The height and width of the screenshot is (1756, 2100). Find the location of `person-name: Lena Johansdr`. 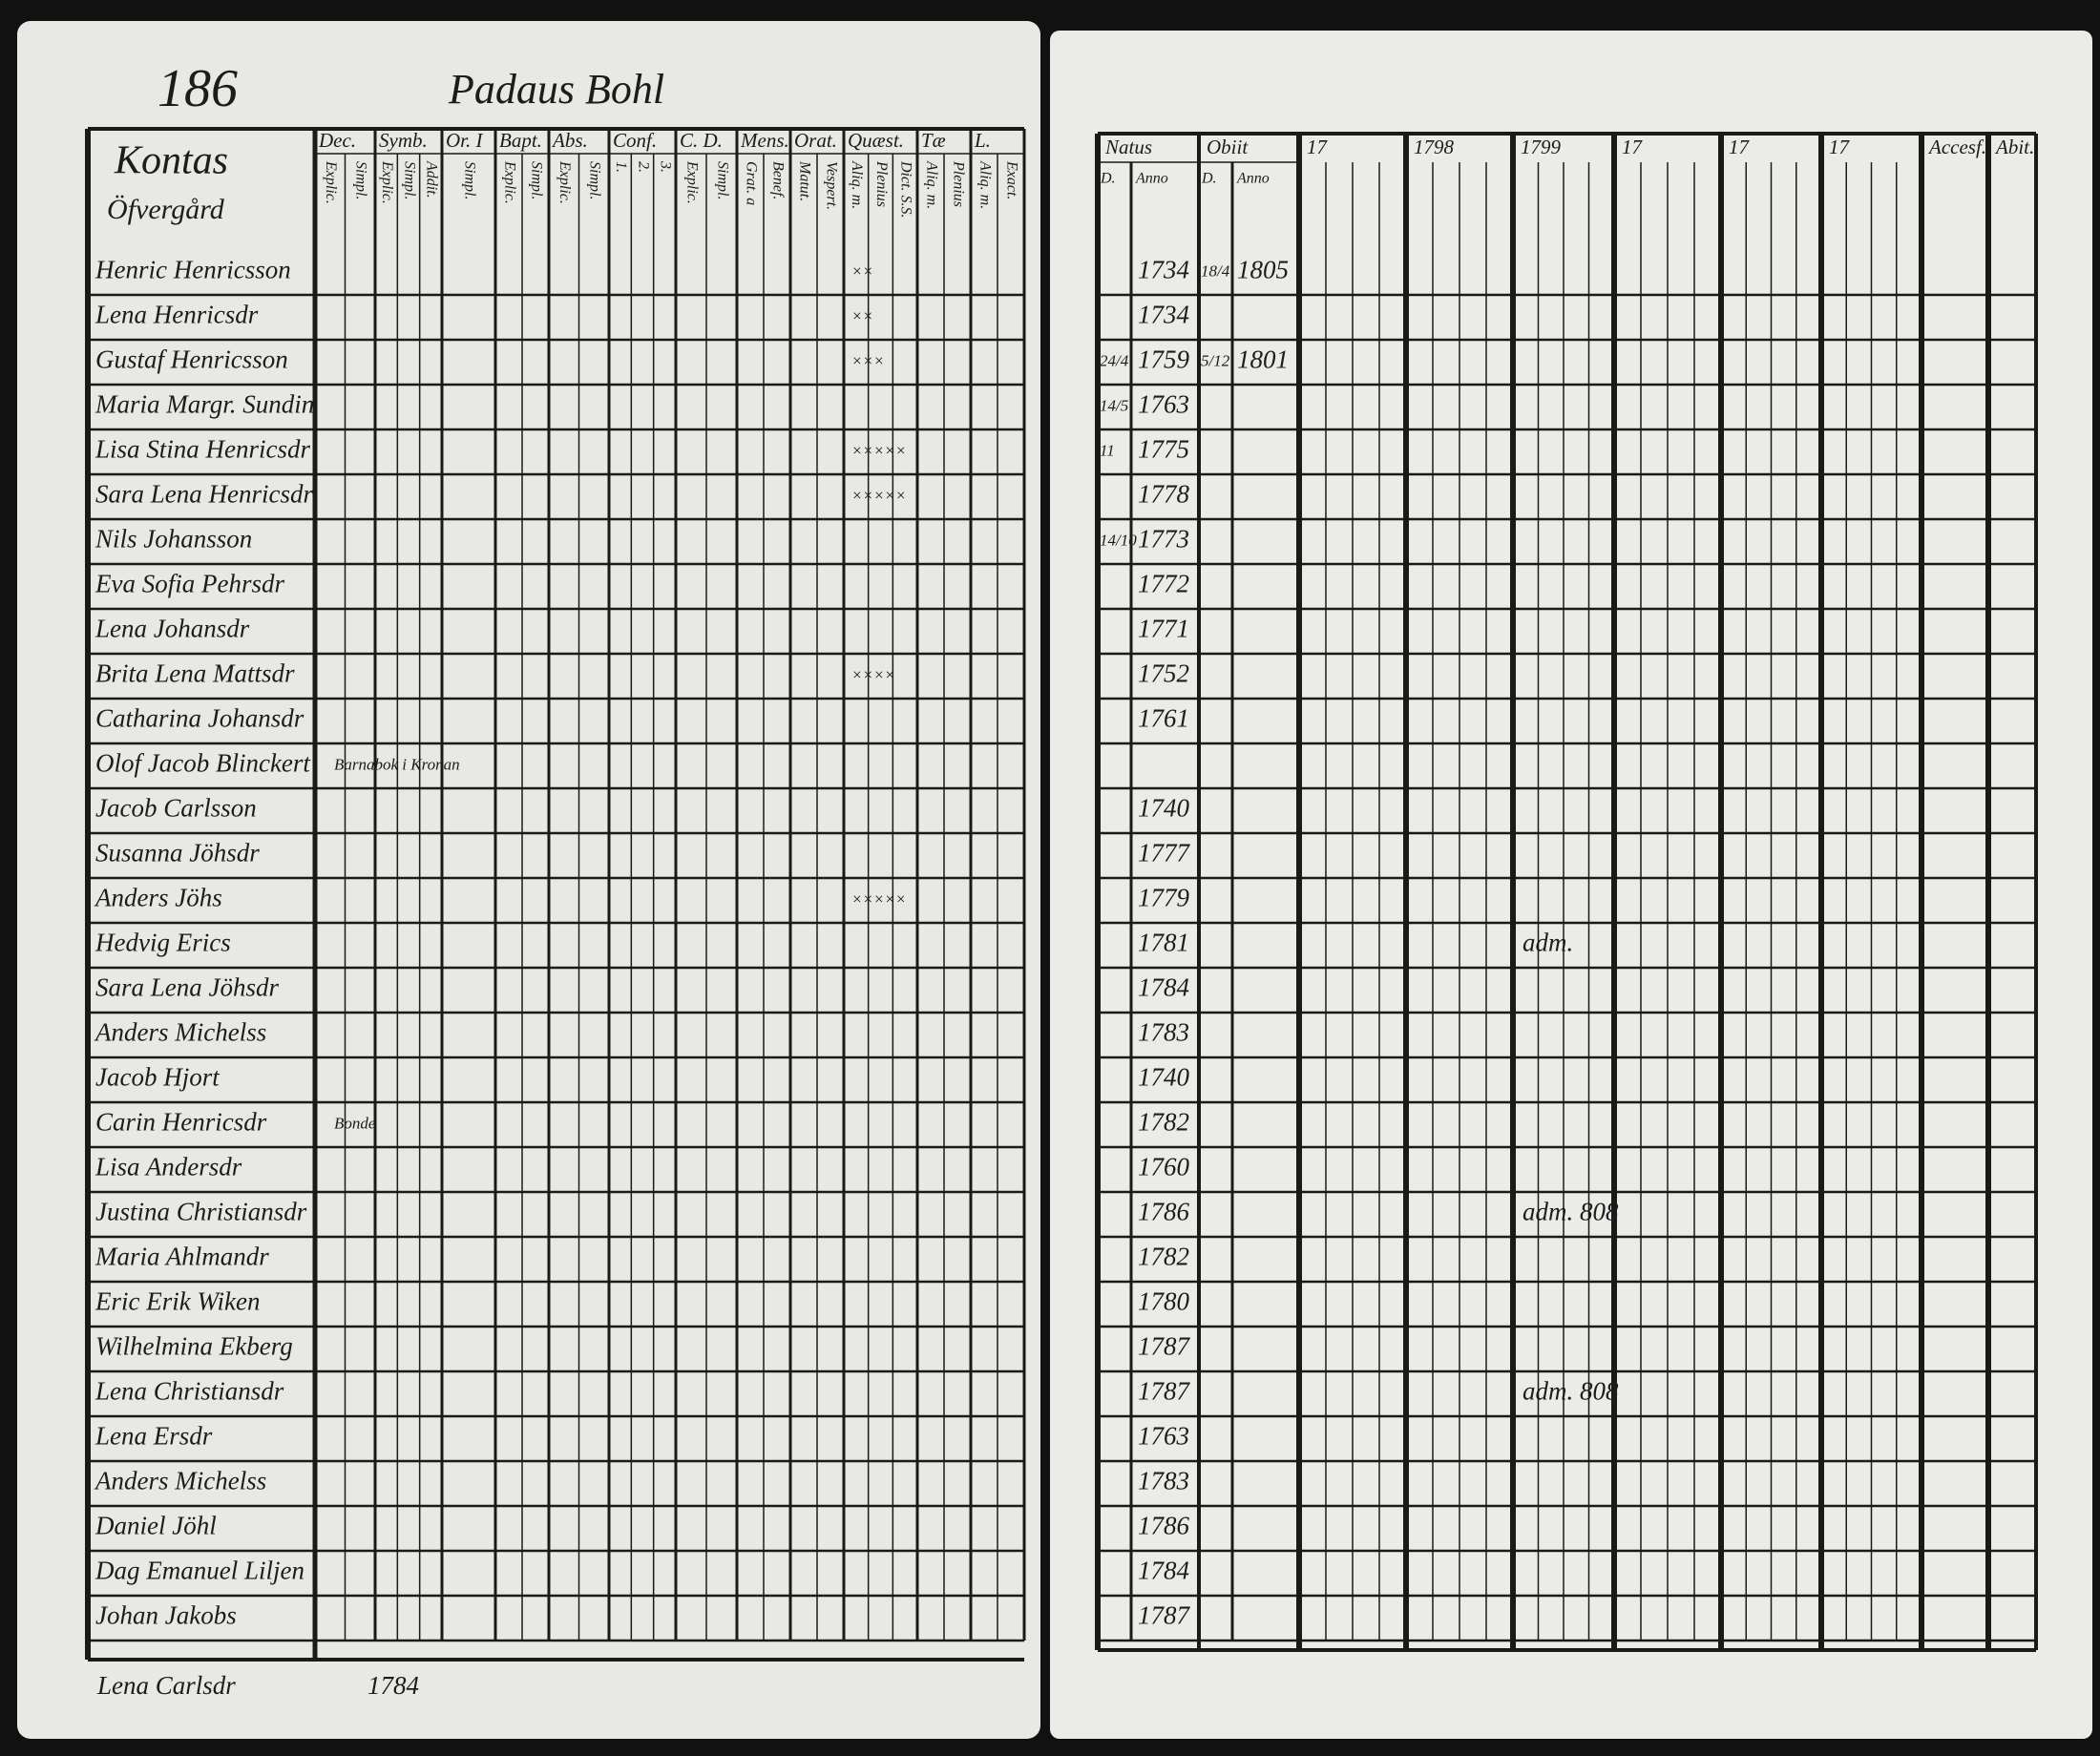

person-name: Lena Johansdr is located at coordinates (172, 629).